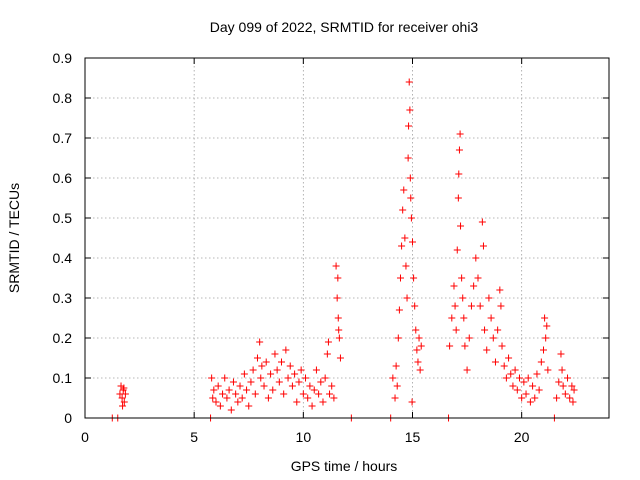  I want to click on x-axis-label: GPS time / hours, so click(344, 466).